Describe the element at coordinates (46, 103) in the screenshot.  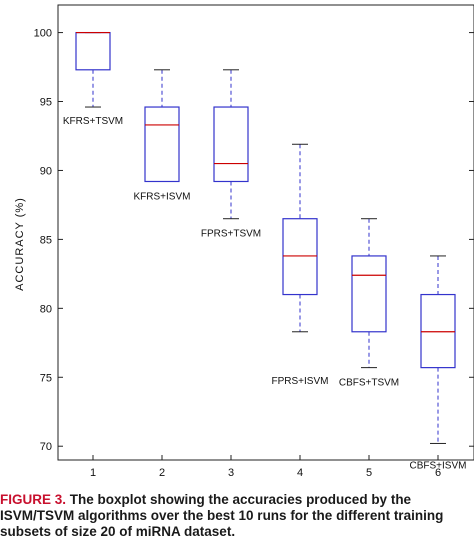
I see `y-tick-label: 95` at that location.